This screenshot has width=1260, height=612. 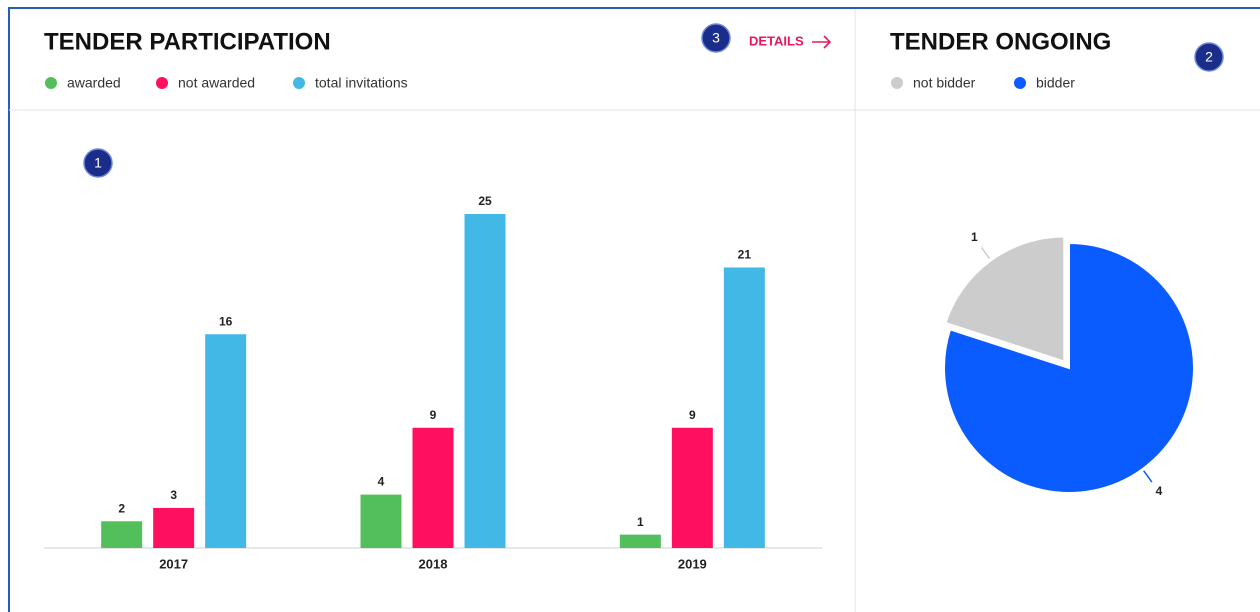 I want to click on marker-label: 1, so click(x=98, y=163).